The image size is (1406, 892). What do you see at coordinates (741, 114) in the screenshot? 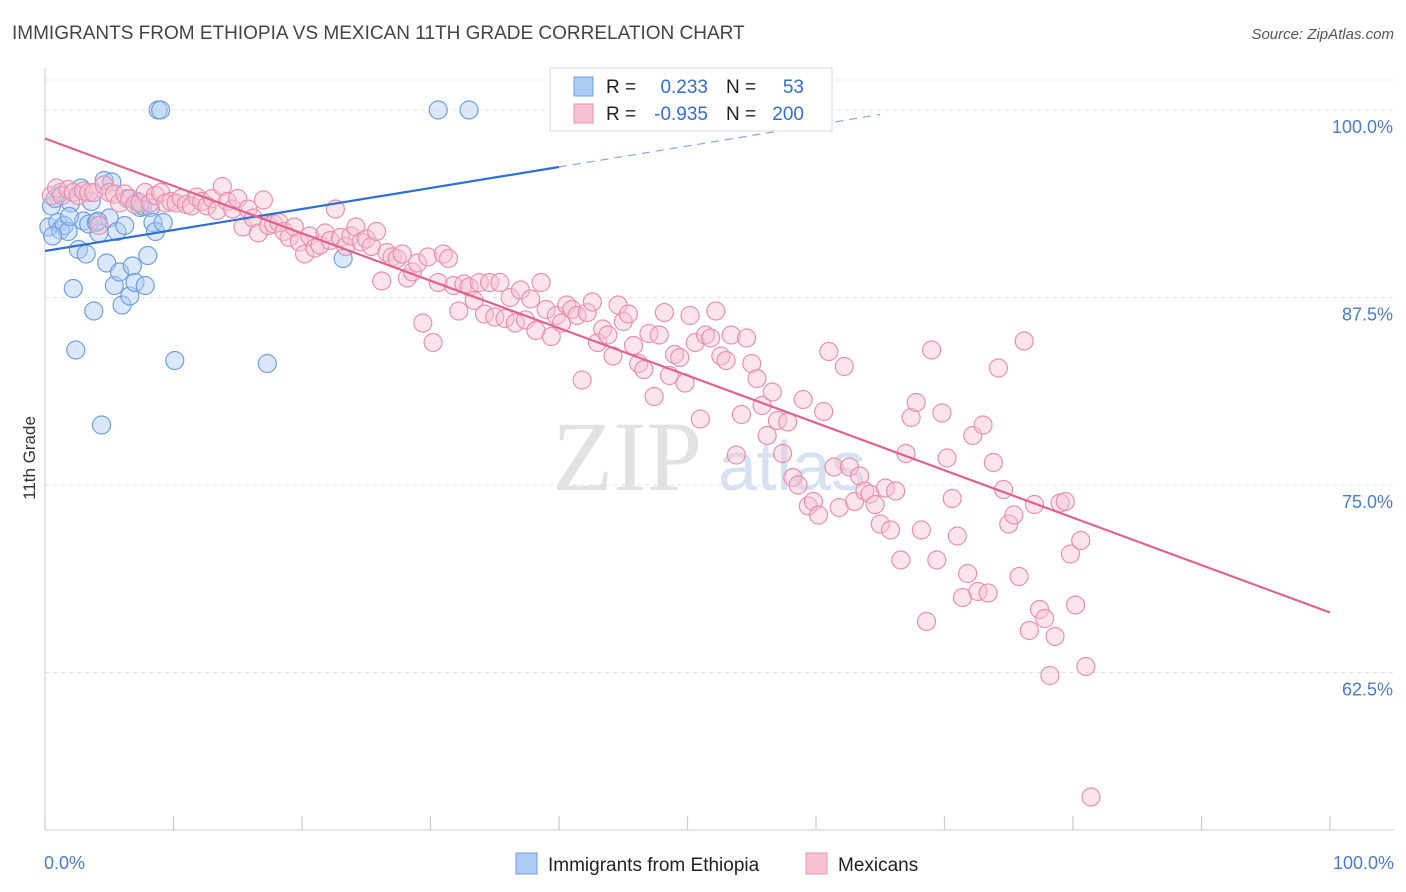
I see `stats-n-label-mexicans: N =` at bounding box center [741, 114].